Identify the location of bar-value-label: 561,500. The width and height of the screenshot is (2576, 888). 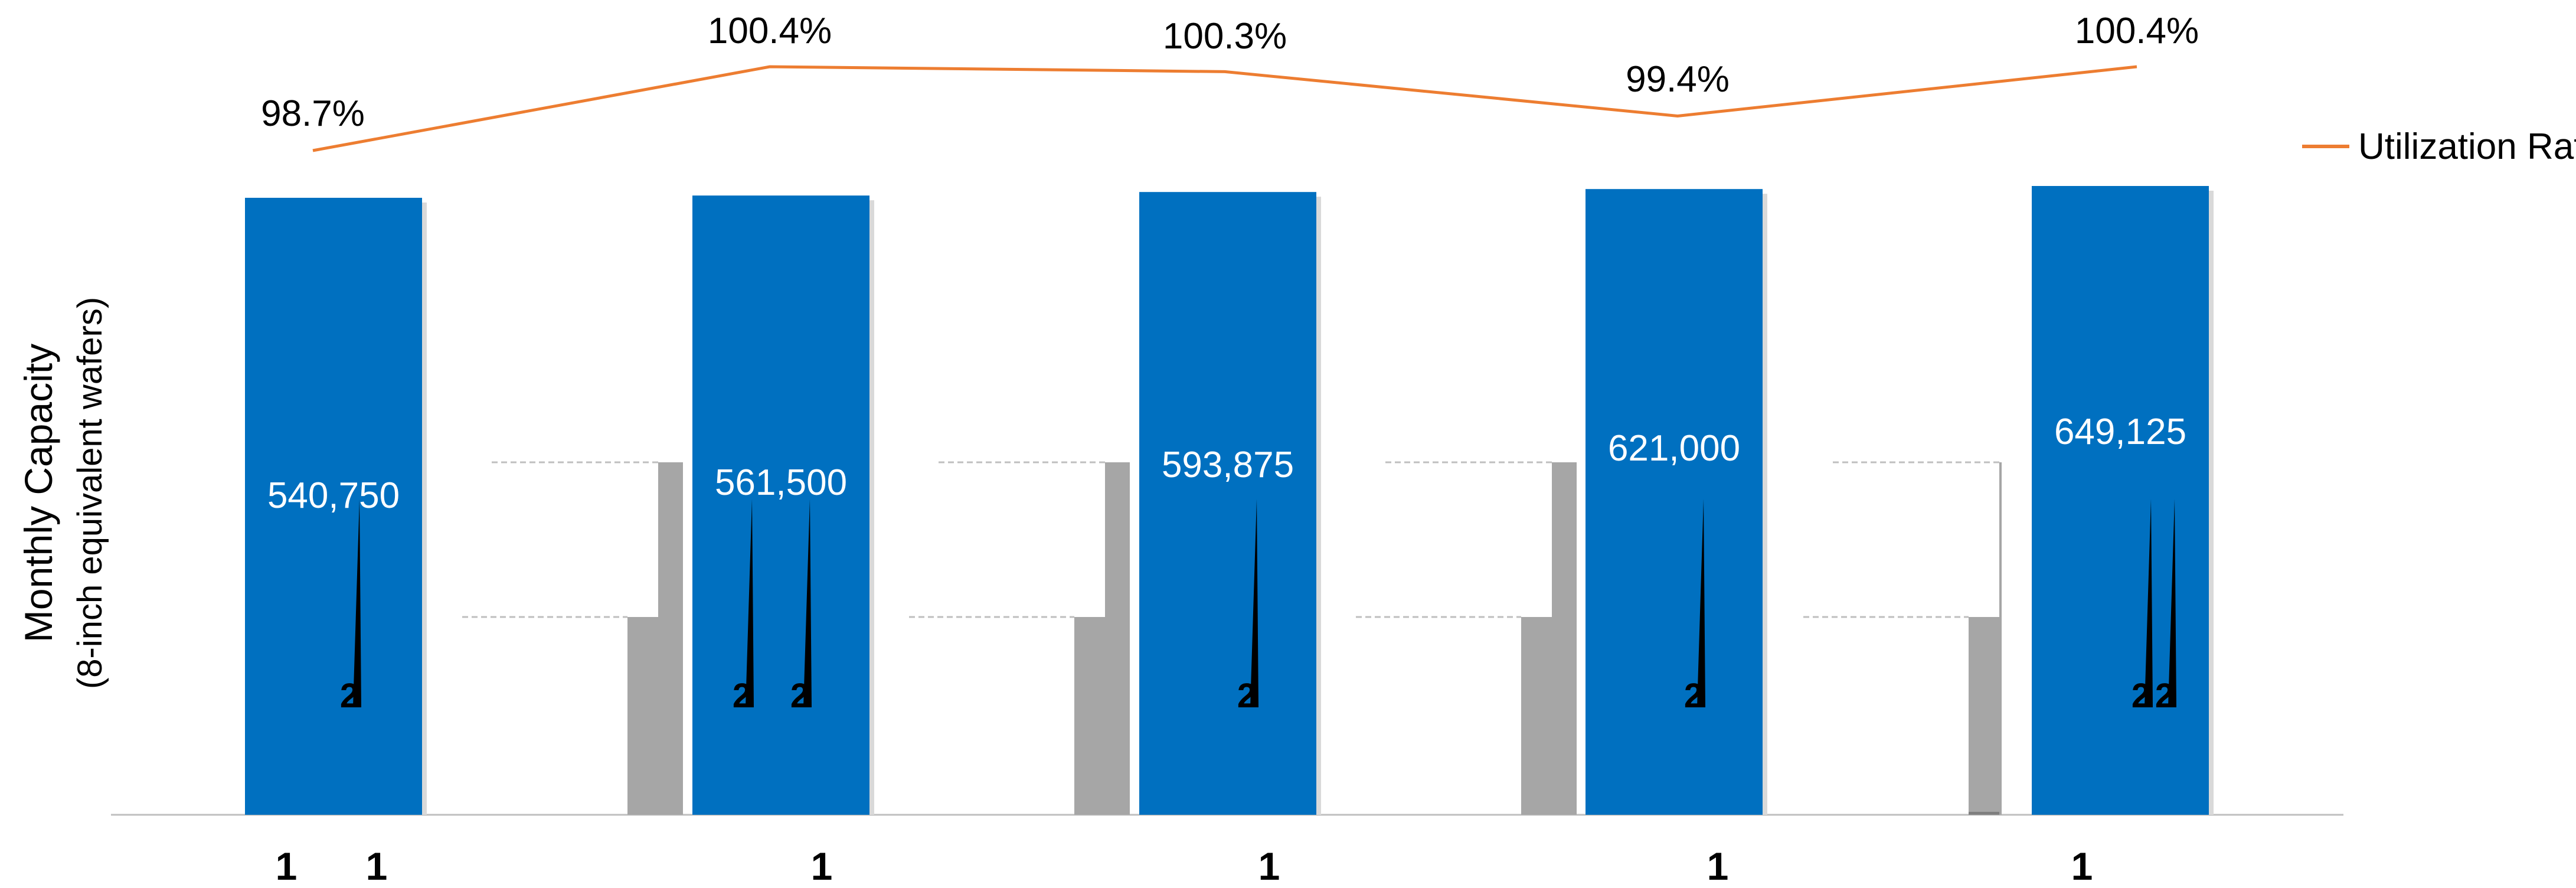
(781, 483).